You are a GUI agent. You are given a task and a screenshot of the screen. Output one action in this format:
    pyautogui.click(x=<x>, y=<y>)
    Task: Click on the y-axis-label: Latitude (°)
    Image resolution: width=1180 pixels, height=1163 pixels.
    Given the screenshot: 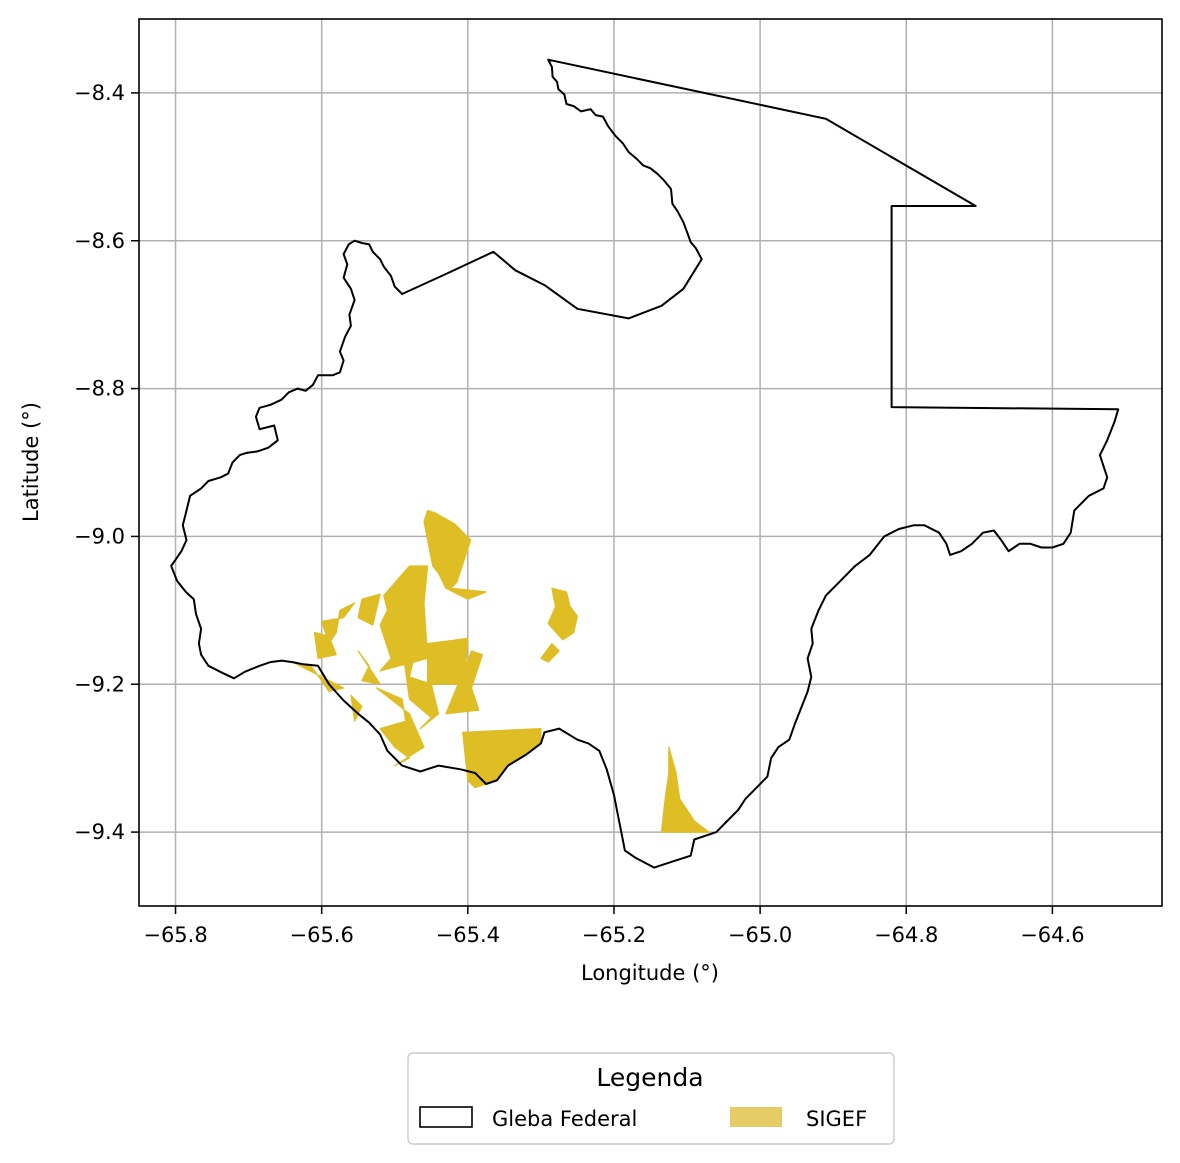 What is the action you would take?
    pyautogui.click(x=31, y=462)
    